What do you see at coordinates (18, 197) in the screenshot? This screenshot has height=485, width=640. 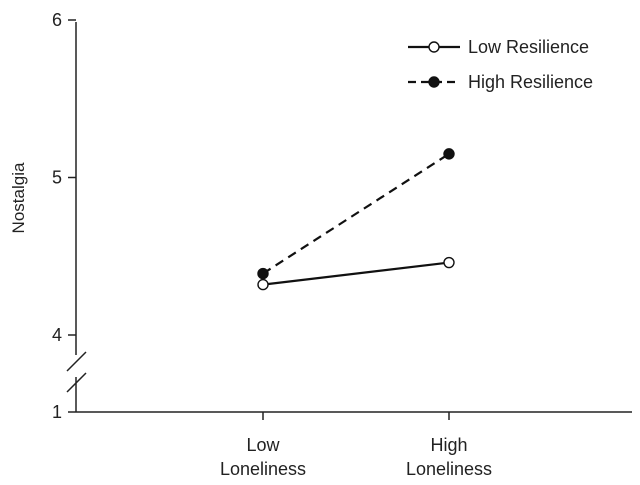 I see `y-axis-title: Nostalgia` at bounding box center [18, 197].